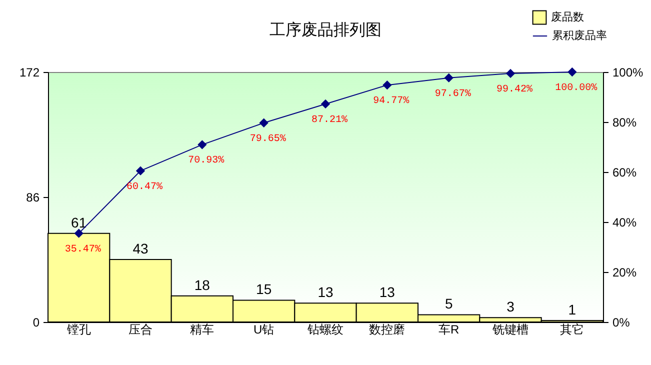 The height and width of the screenshot is (365, 651). What do you see at coordinates (624, 123) in the screenshot?
I see `y2-tick-label: 80%` at bounding box center [624, 123].